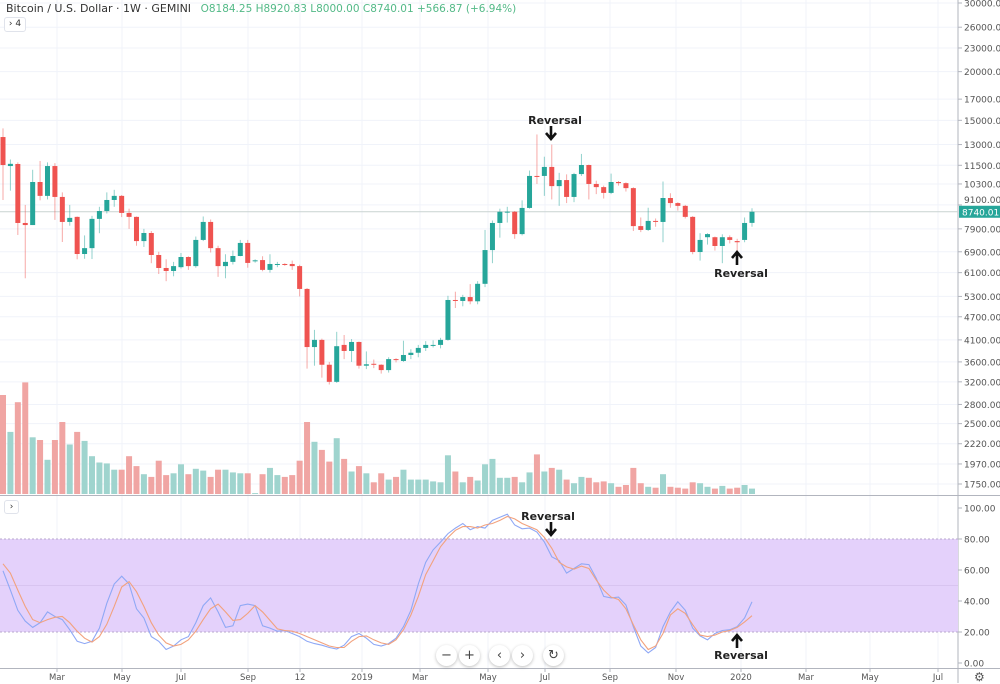 The height and width of the screenshot is (684, 1000). Describe the element at coordinates (551, 134) in the screenshot. I see `arrow-down-icon` at that location.